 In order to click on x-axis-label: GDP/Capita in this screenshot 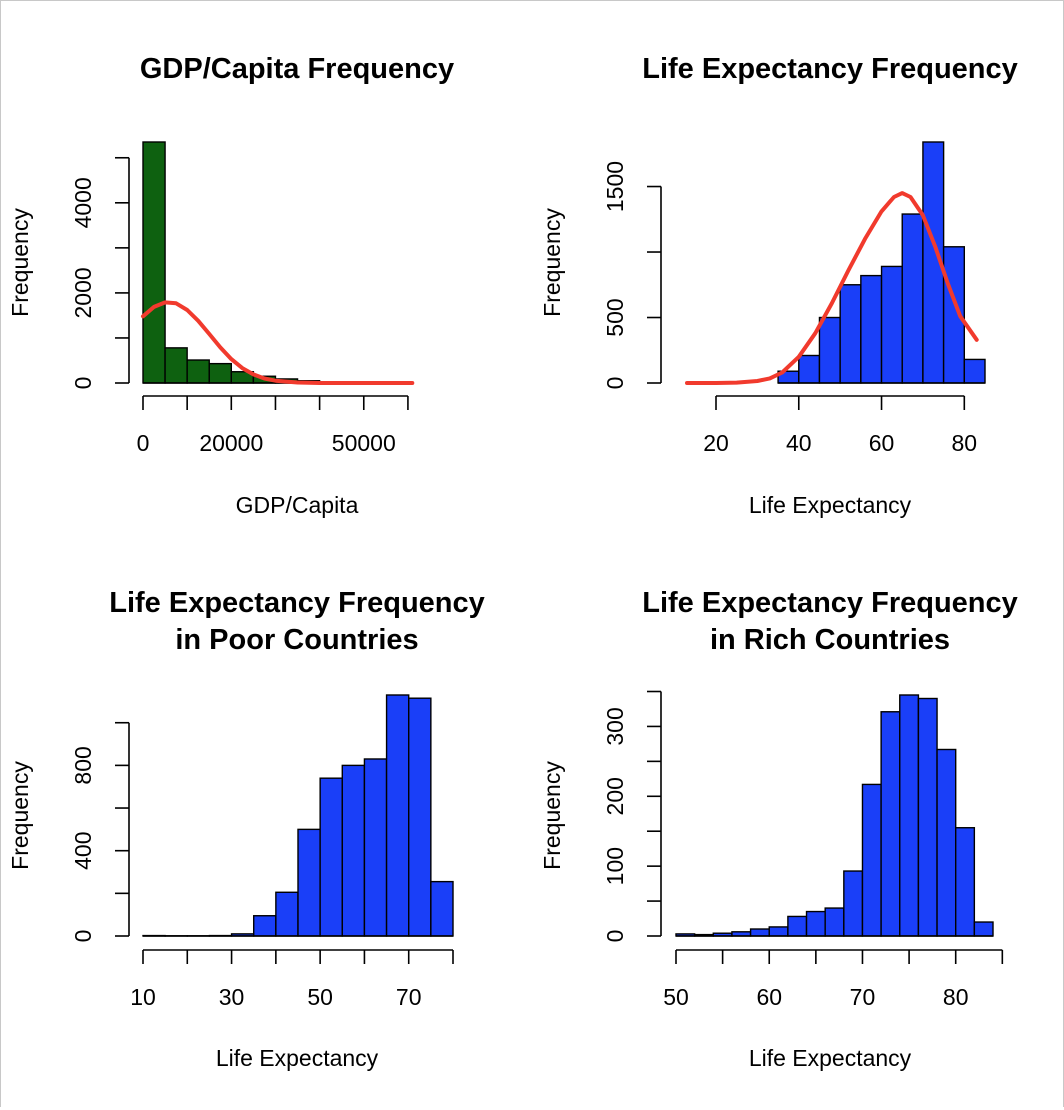, I will do `click(297, 505)`.